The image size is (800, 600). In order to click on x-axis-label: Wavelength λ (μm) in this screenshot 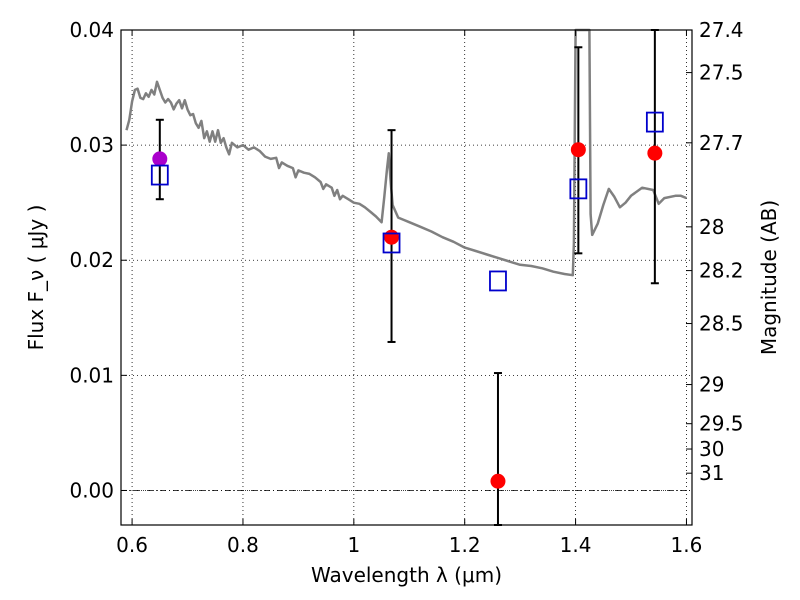, I will do `click(406, 575)`.